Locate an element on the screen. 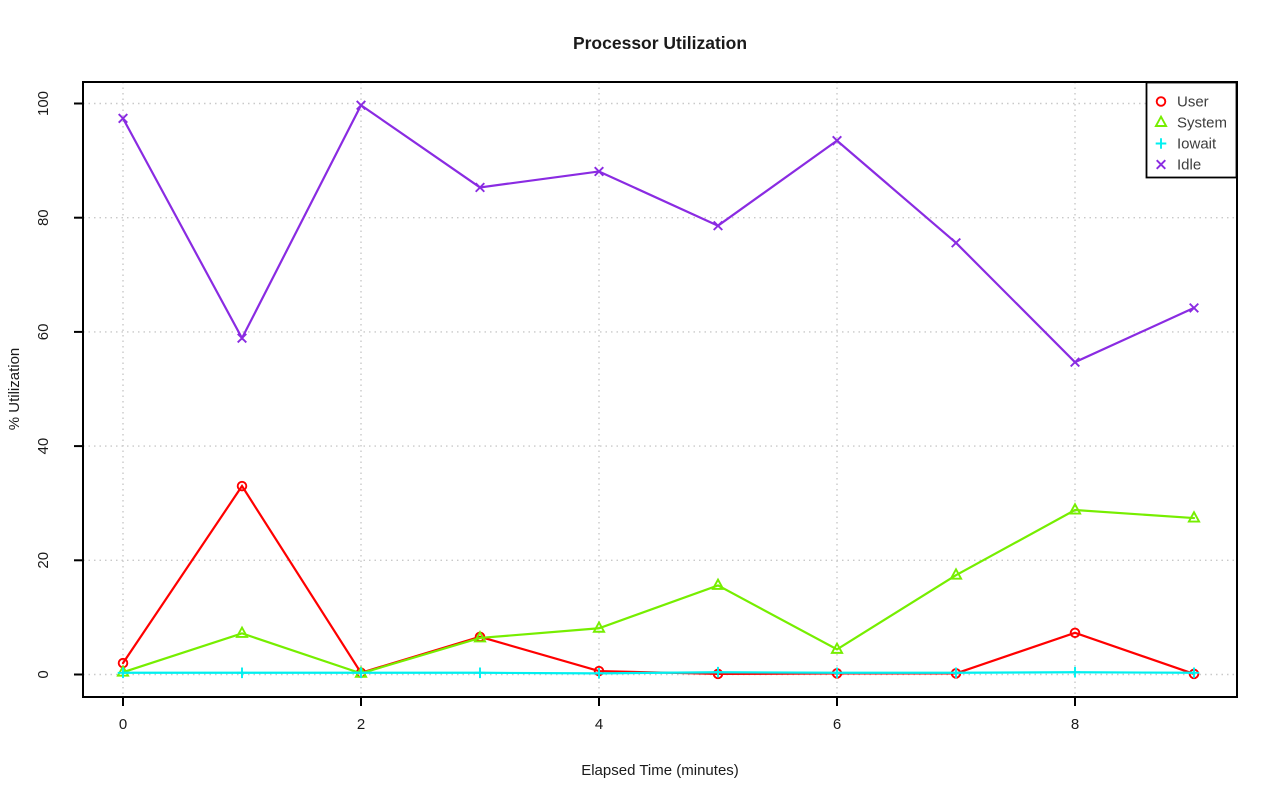  legend-label: Iowait is located at coordinates (1197, 144).